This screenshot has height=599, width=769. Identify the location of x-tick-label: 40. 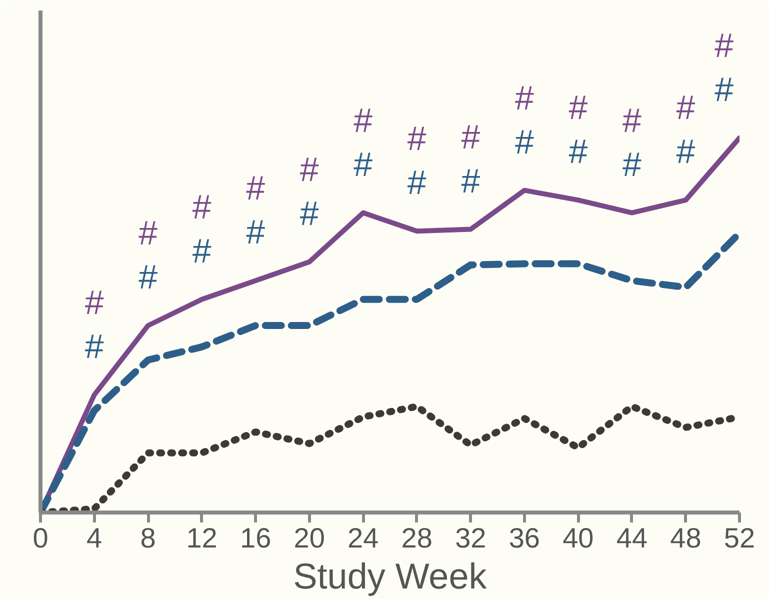
(578, 538).